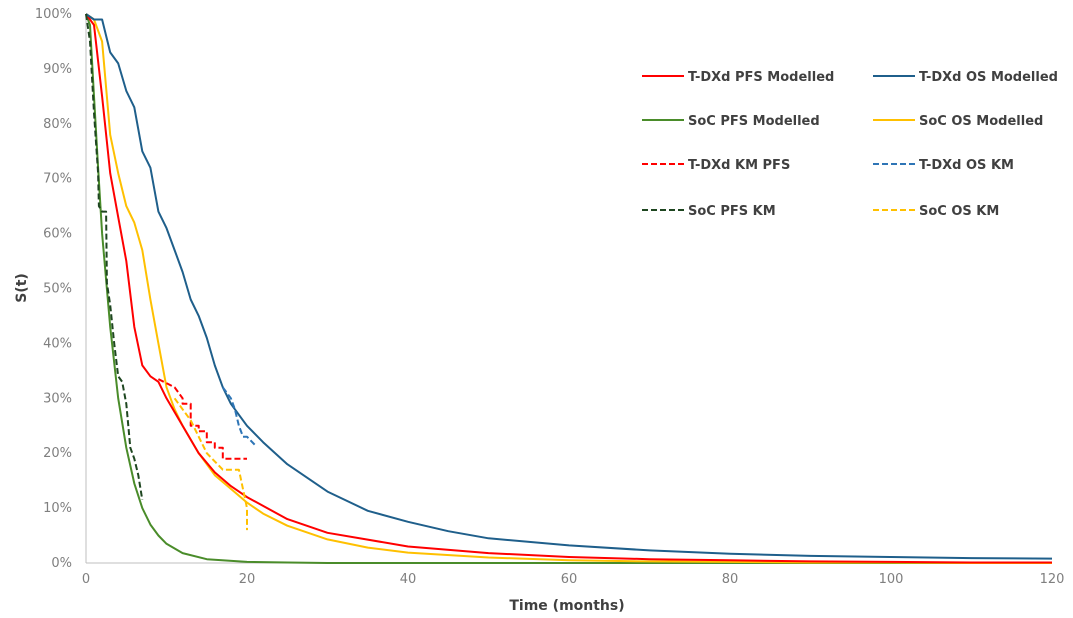 The height and width of the screenshot is (618, 1073). What do you see at coordinates (566, 606) in the screenshot?
I see `x-axis-title: Time (months)` at bounding box center [566, 606].